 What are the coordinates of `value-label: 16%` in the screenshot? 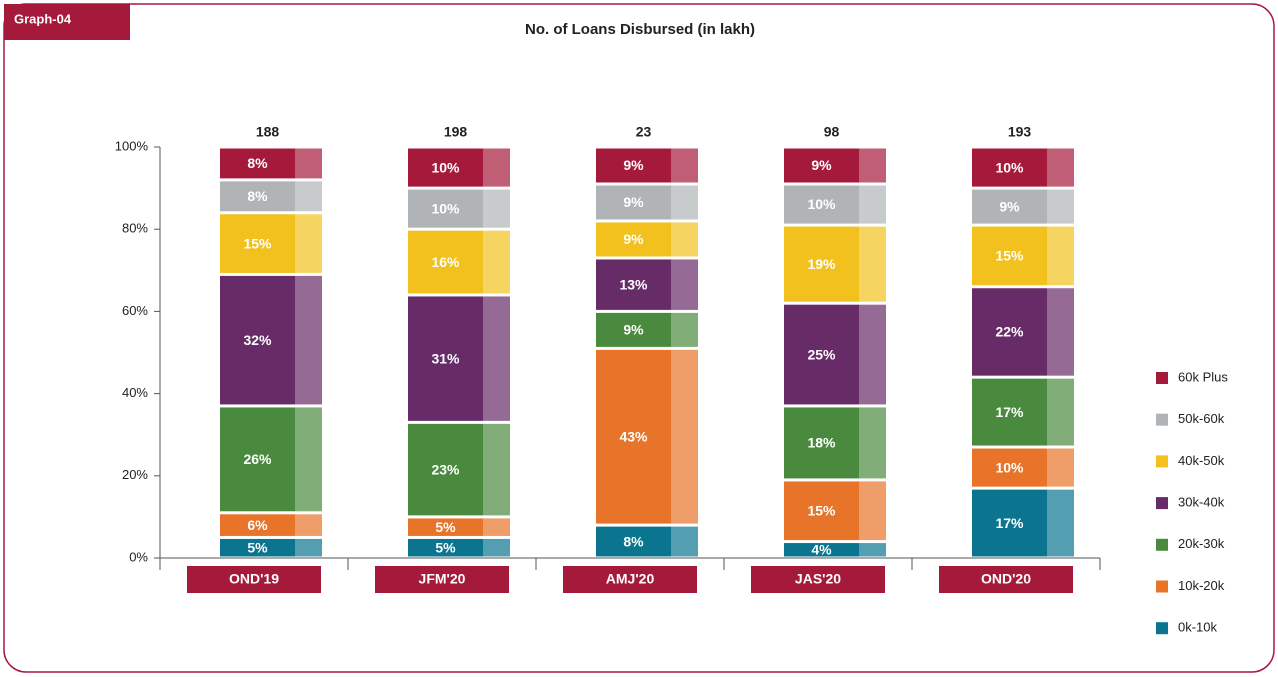 It's located at (445, 262).